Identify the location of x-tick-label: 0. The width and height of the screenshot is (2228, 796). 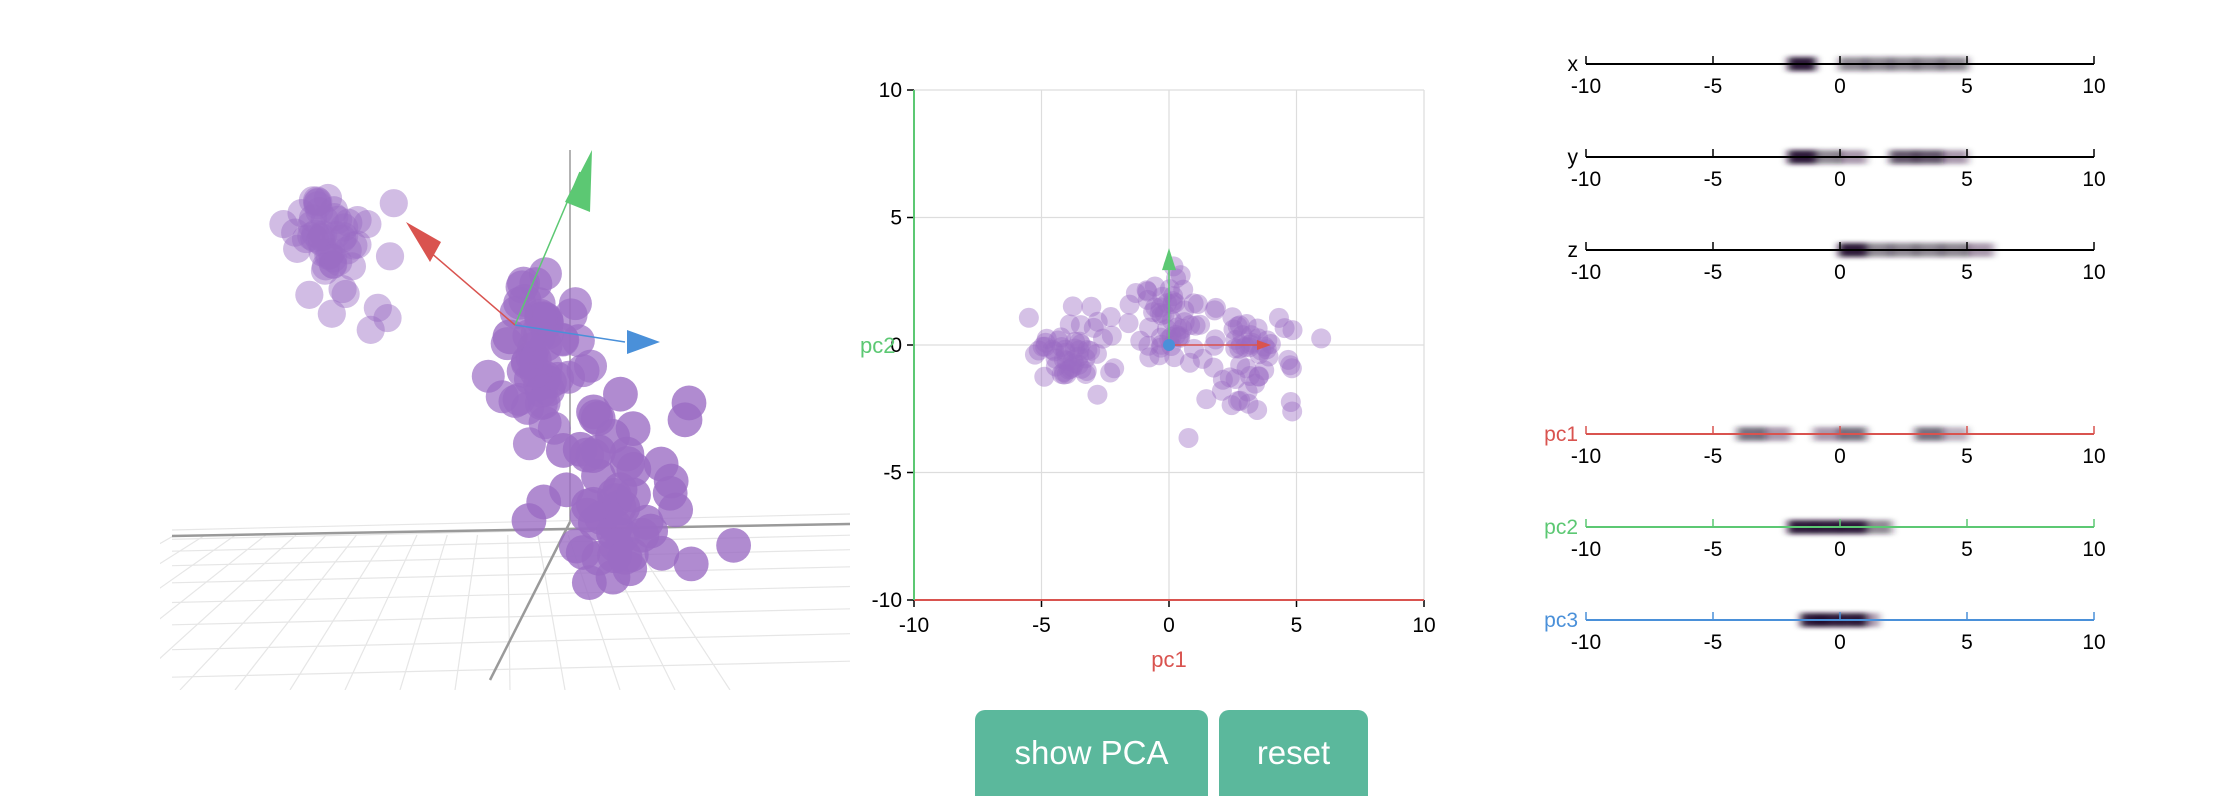
(1169, 625).